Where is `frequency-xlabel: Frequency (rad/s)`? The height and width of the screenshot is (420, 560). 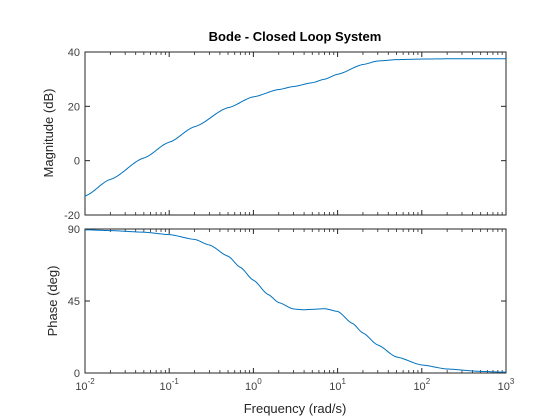
frequency-xlabel: Frequency (rad/s) is located at coordinates (295, 408).